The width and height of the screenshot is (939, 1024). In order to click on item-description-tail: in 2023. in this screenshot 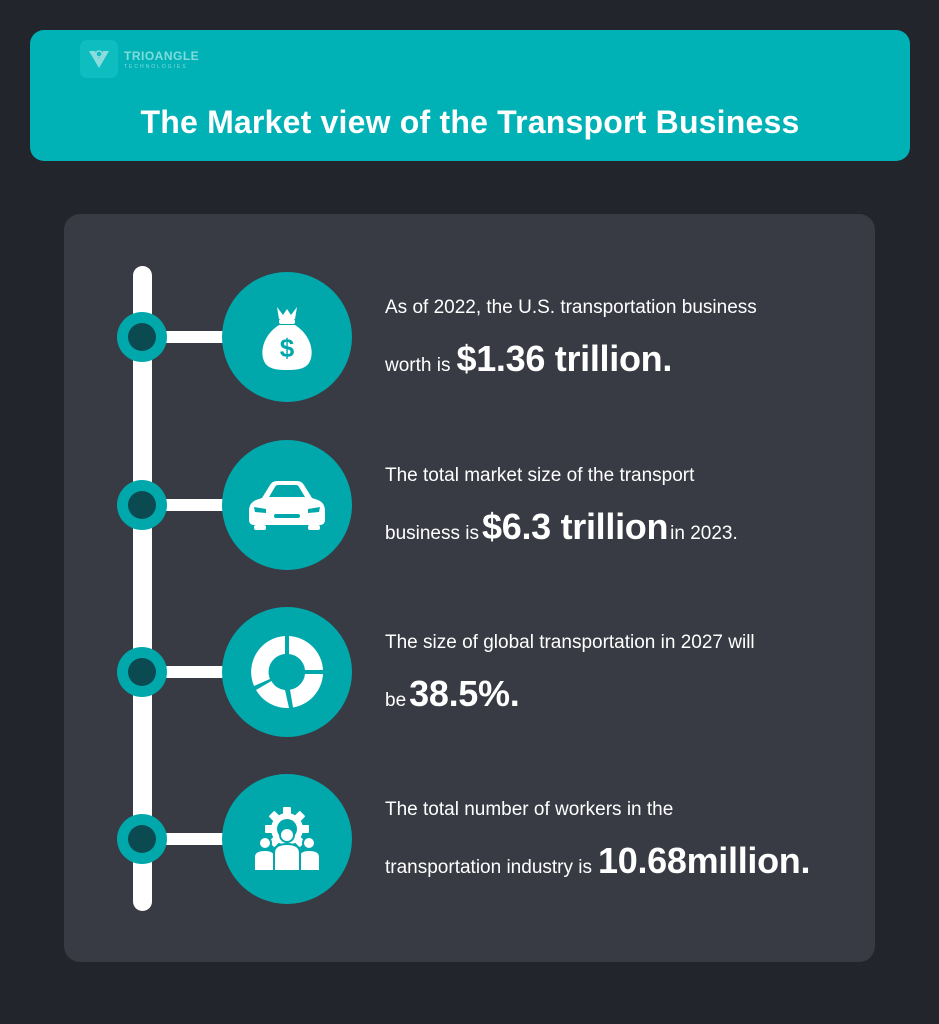, I will do `click(704, 533)`.